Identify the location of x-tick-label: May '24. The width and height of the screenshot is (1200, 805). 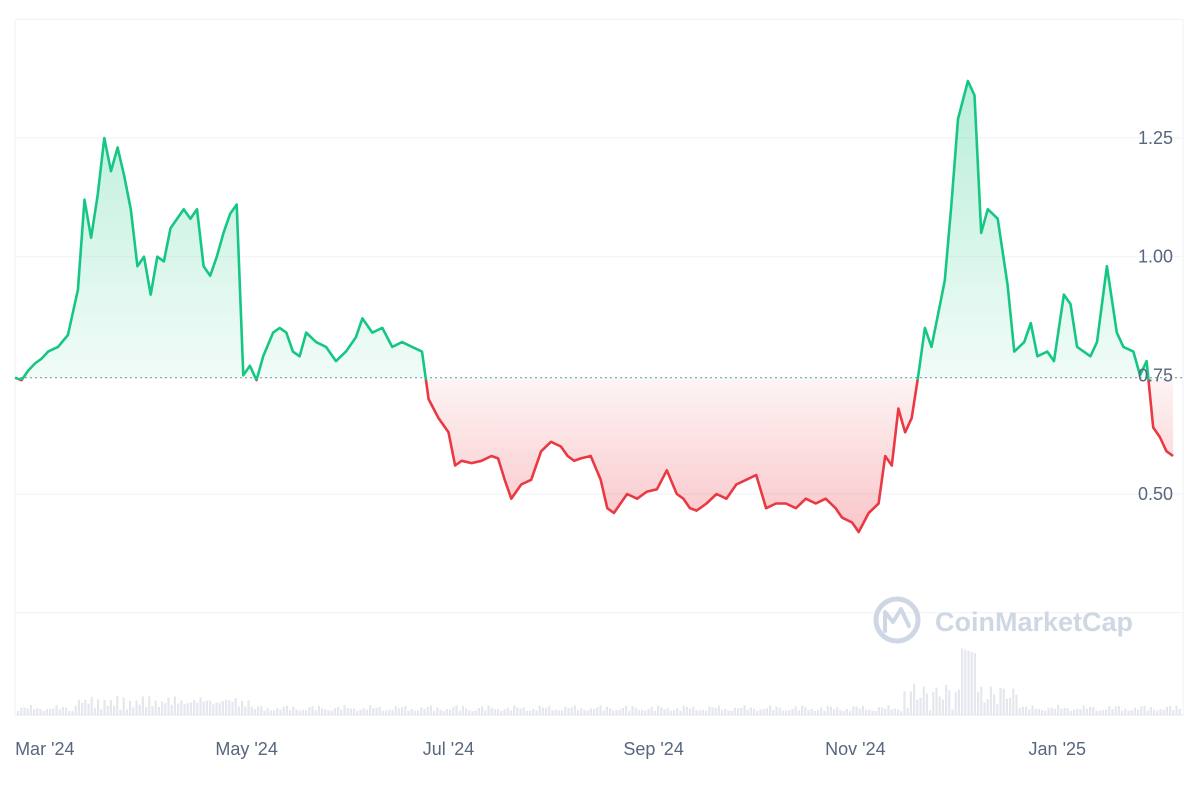
(246, 749).